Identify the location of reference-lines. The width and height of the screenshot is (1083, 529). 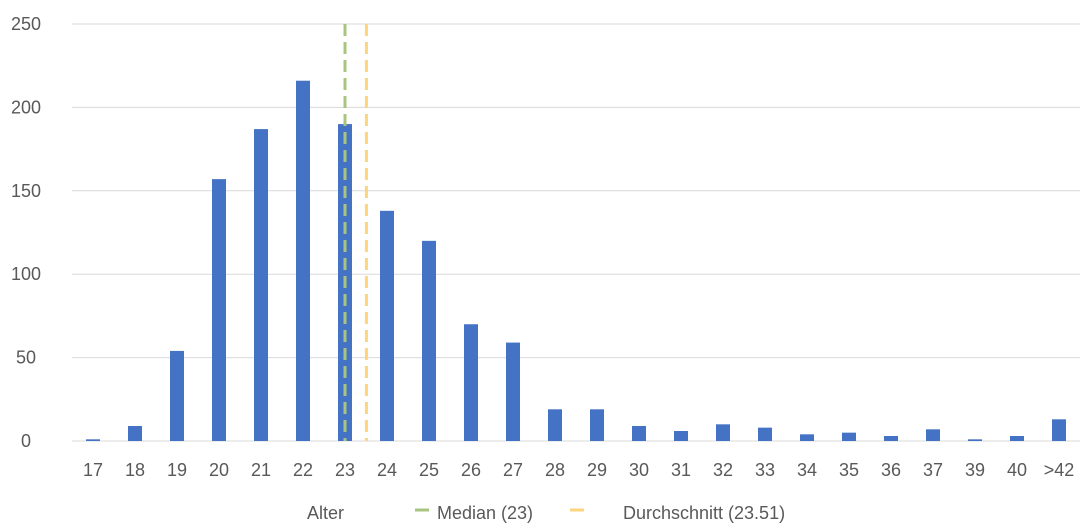
(355, 232).